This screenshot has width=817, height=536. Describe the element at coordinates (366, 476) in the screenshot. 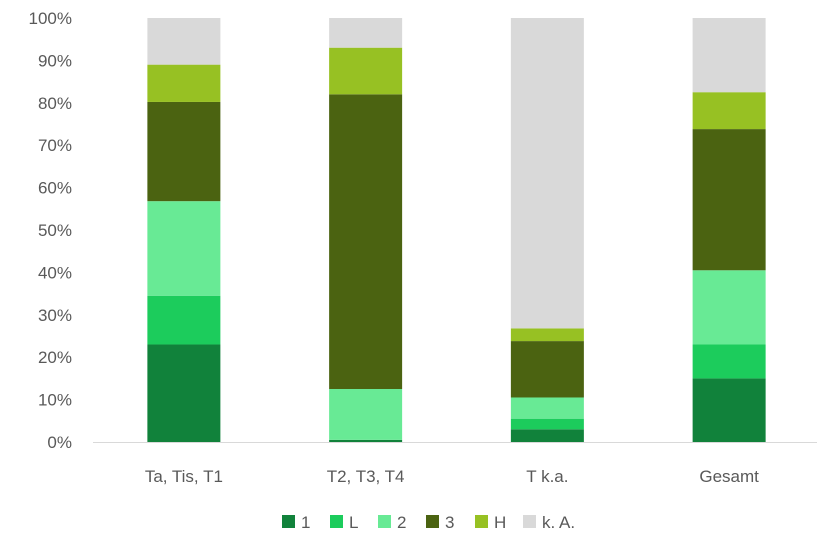

I see `x-category-label: T2, T3, T4` at that location.